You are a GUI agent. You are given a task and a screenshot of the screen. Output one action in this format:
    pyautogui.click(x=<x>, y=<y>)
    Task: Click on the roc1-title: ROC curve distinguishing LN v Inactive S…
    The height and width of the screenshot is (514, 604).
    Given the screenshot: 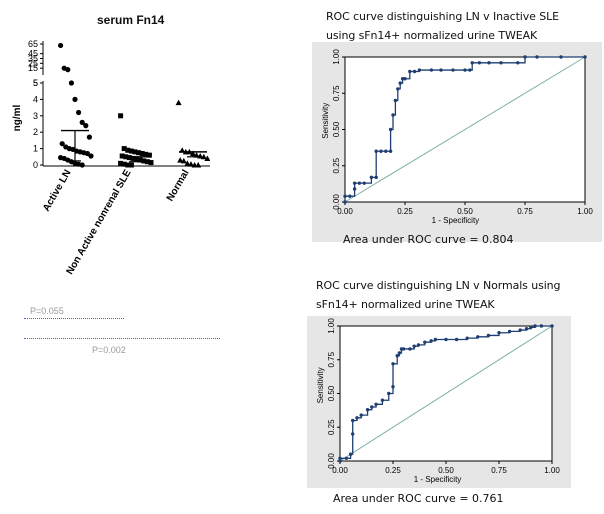 What is the action you would take?
    pyautogui.click(x=442, y=26)
    